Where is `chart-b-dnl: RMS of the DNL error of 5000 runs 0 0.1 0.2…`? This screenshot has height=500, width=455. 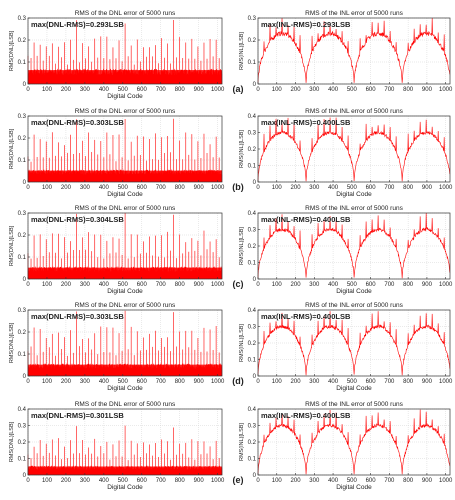 chart-b-dnl: RMS of the DNL error of 5000 runs 0 0.1 0.2… is located at coordinates (117, 153).